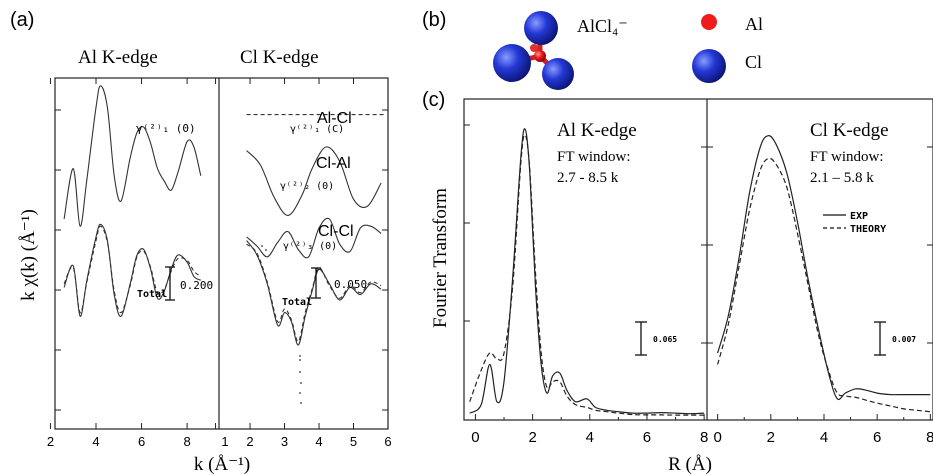 The image size is (933, 475). I want to click on legend-exp-label: EXP, so click(859, 216).